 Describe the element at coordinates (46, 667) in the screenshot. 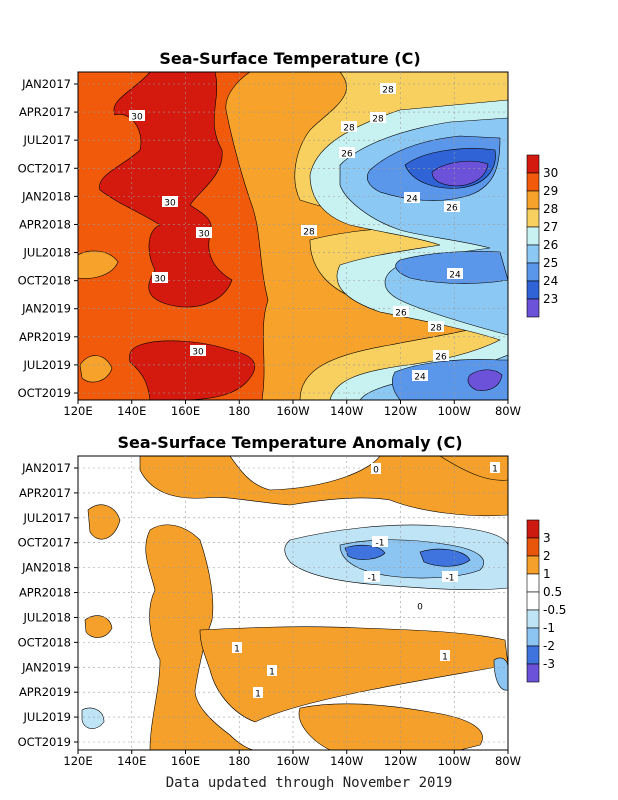

I see `anomaly-y-tick-label: JAN2019` at that location.